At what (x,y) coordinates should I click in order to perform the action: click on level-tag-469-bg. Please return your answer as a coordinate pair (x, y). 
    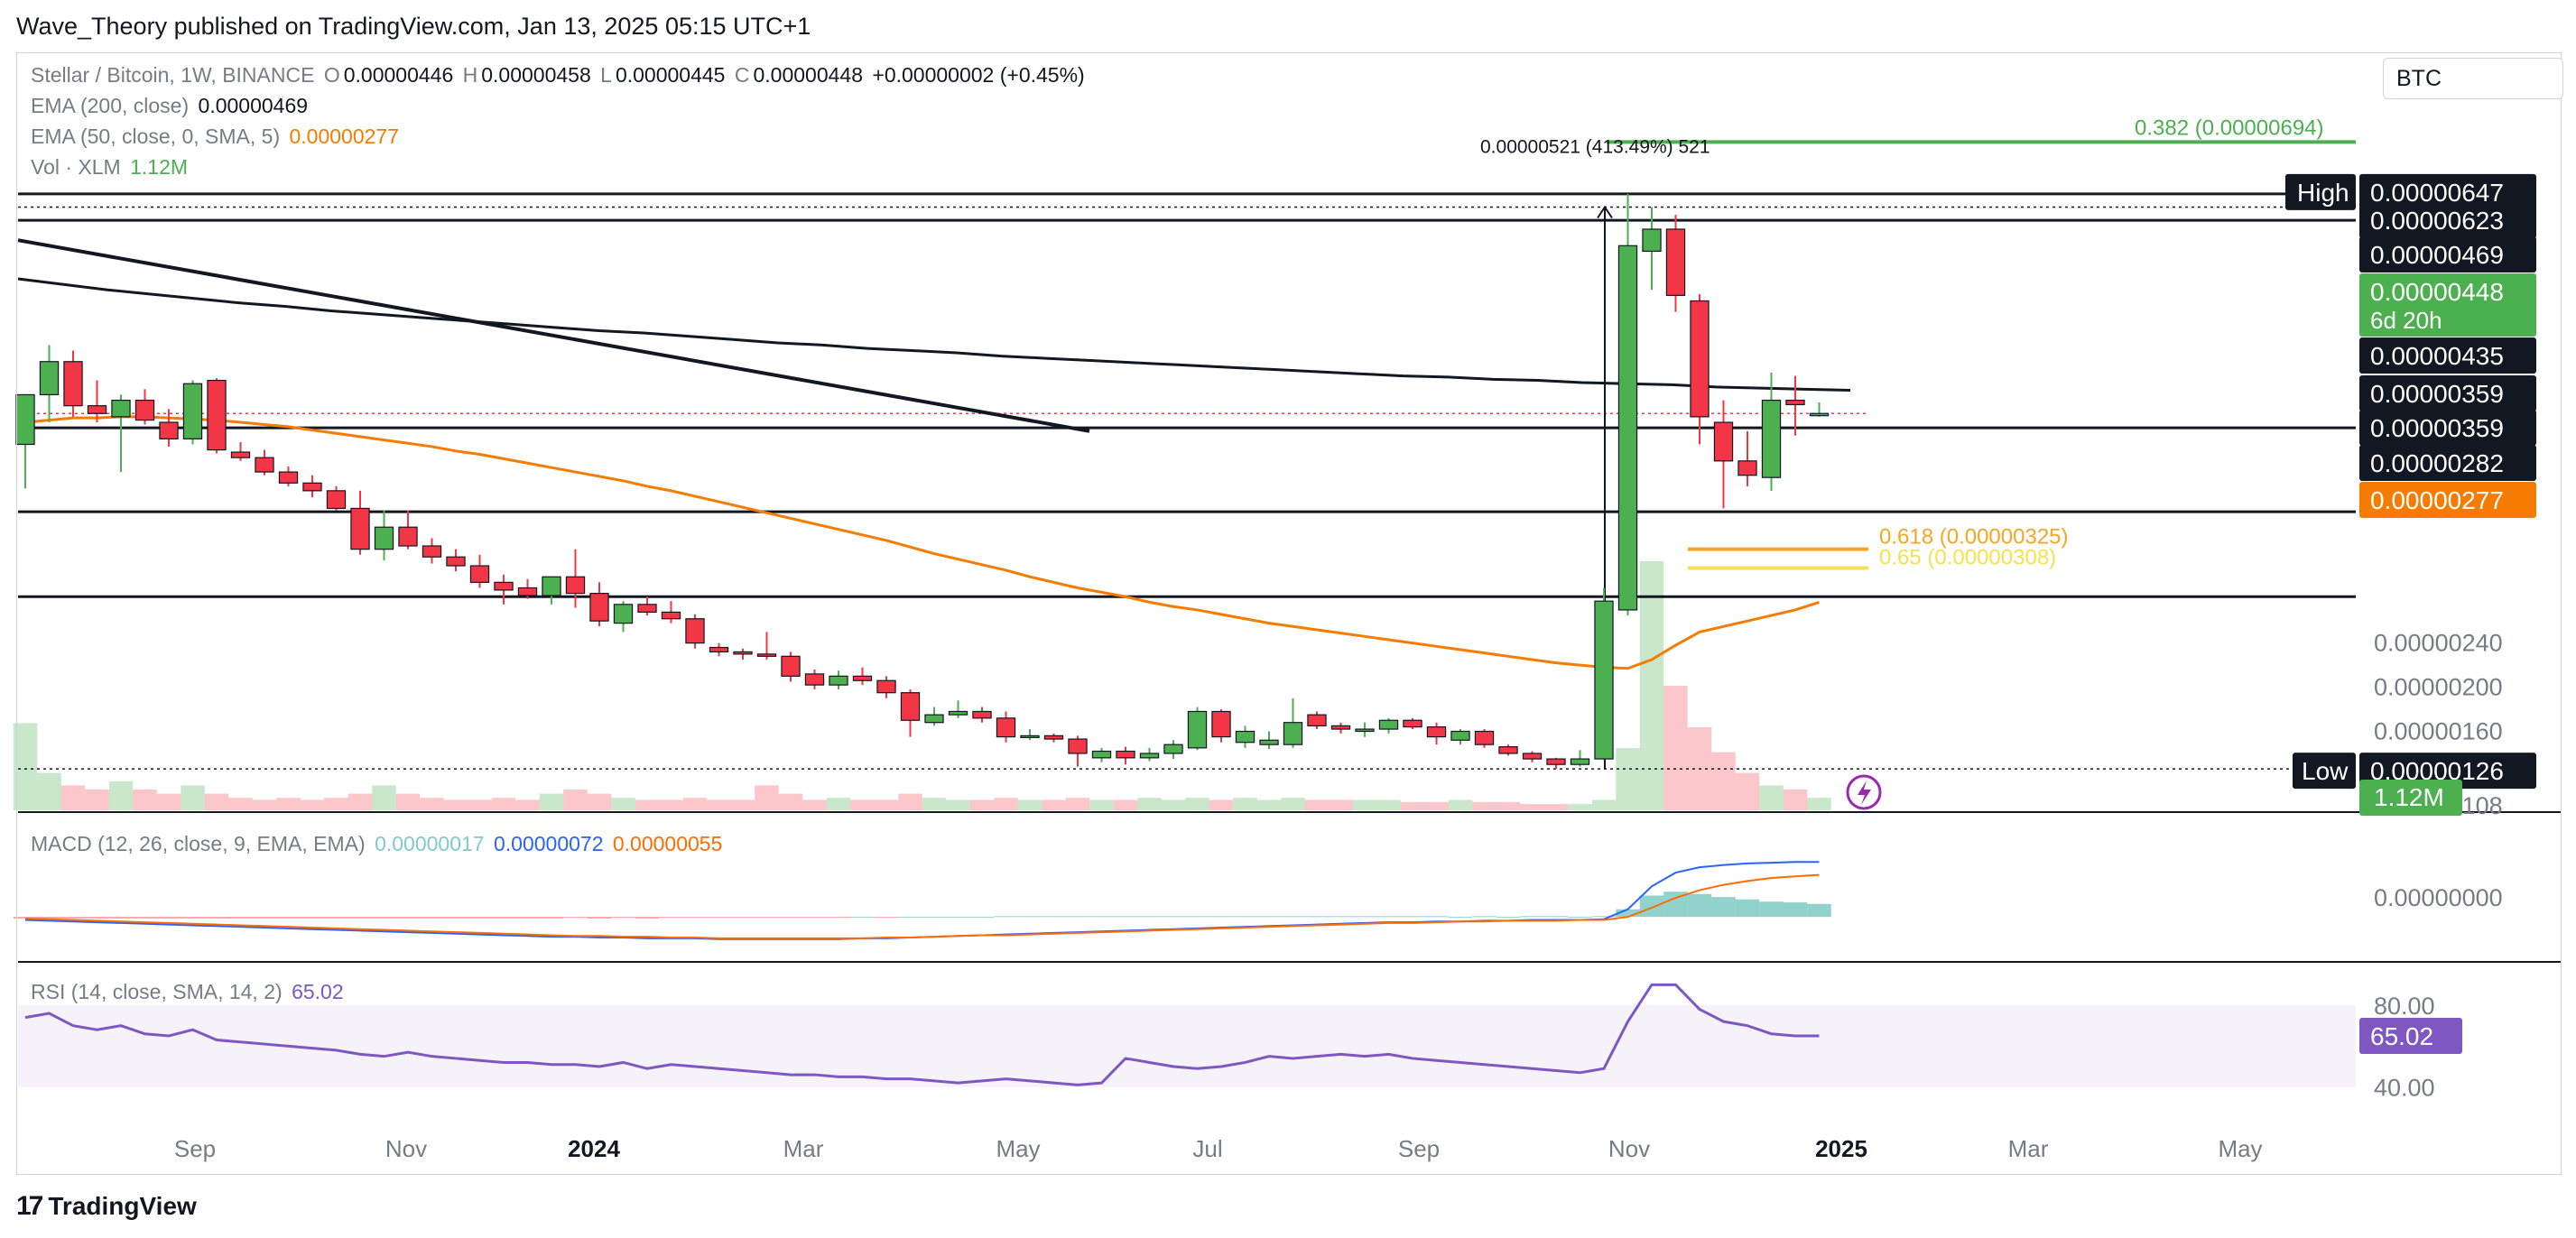
    Looking at the image, I should click on (2447, 254).